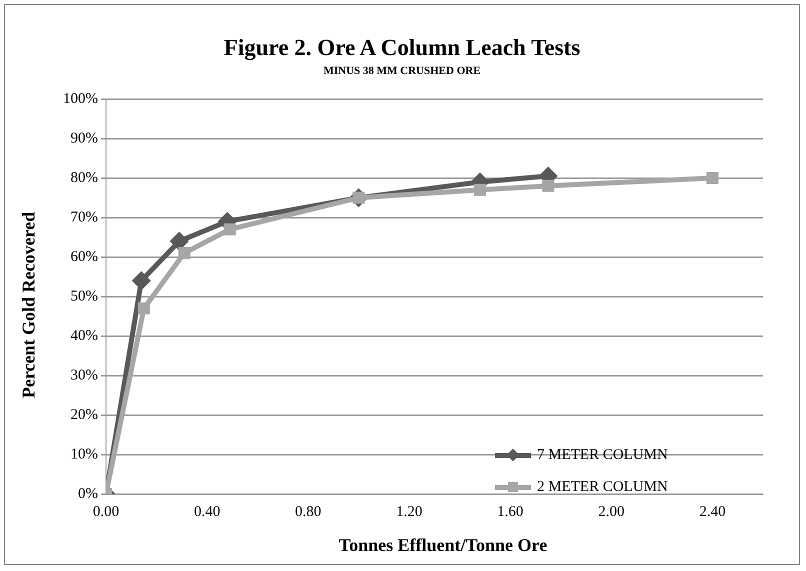  I want to click on chart-title: Figure 2. Ore A Column Leach Tests, so click(402, 48).